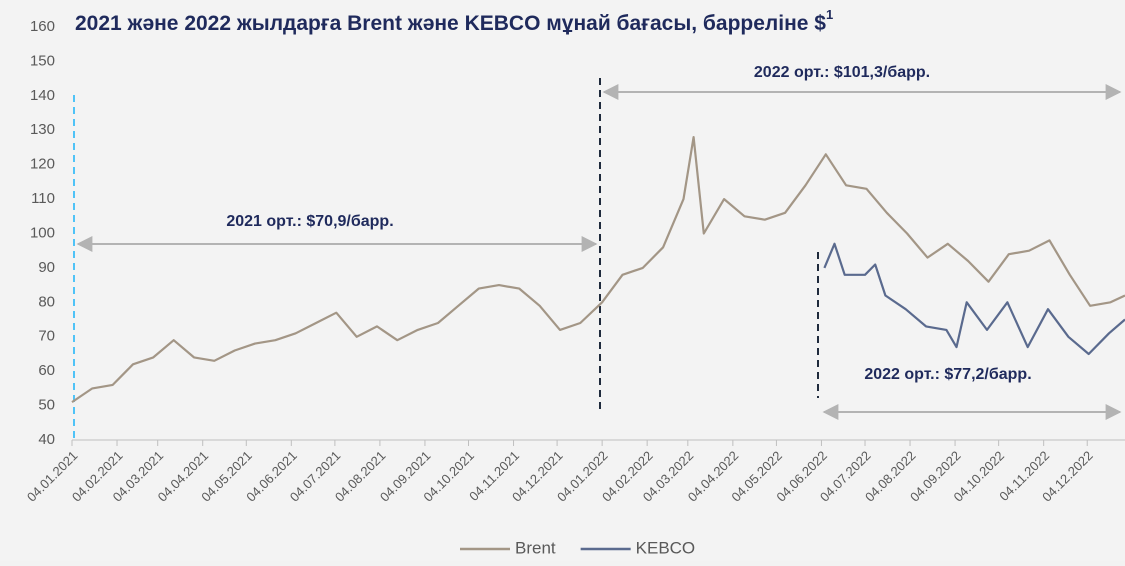  I want to click on annotation: 2022 орт.: $77,2/барр., so click(947, 374).